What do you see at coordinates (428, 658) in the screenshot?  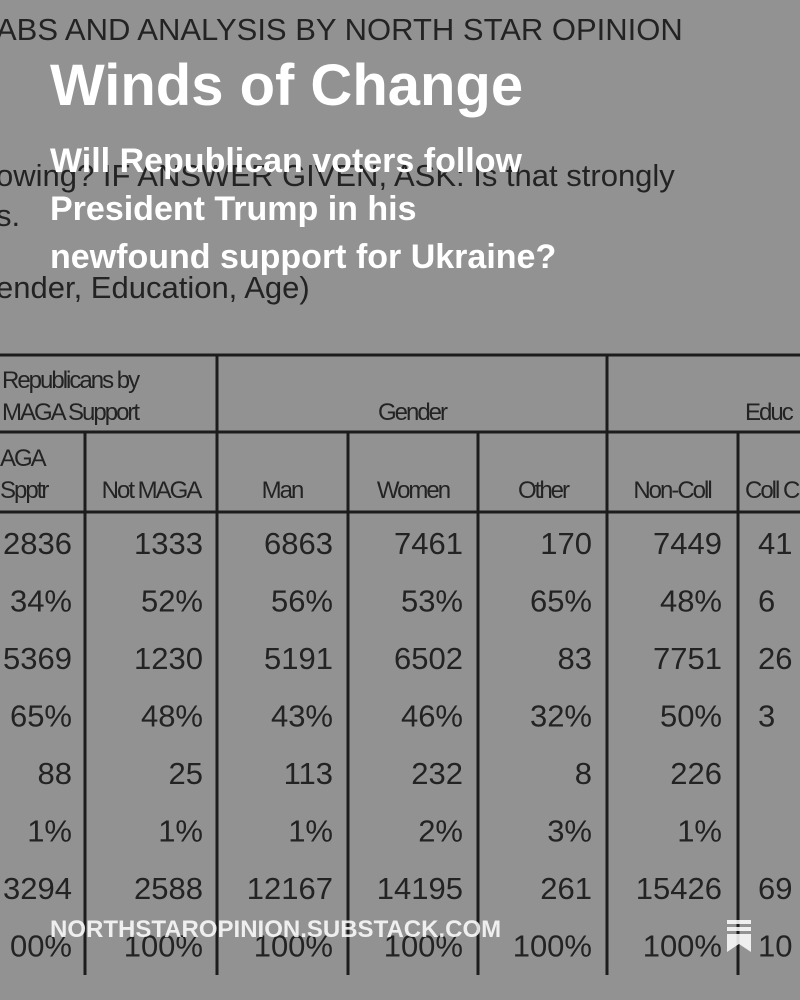 I see `table-cell: 6502` at bounding box center [428, 658].